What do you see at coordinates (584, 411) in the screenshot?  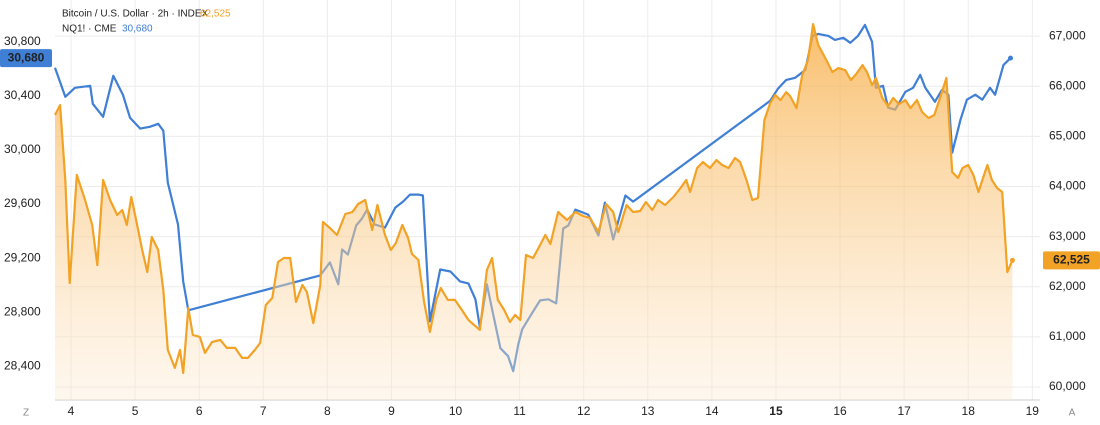 I see `x-tick-label: 12` at bounding box center [584, 411].